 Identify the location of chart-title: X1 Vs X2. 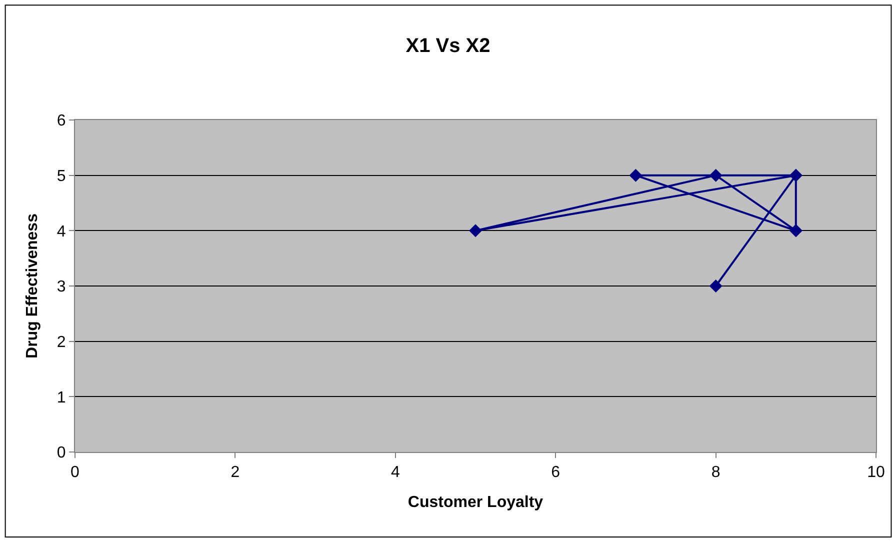
(448, 45).